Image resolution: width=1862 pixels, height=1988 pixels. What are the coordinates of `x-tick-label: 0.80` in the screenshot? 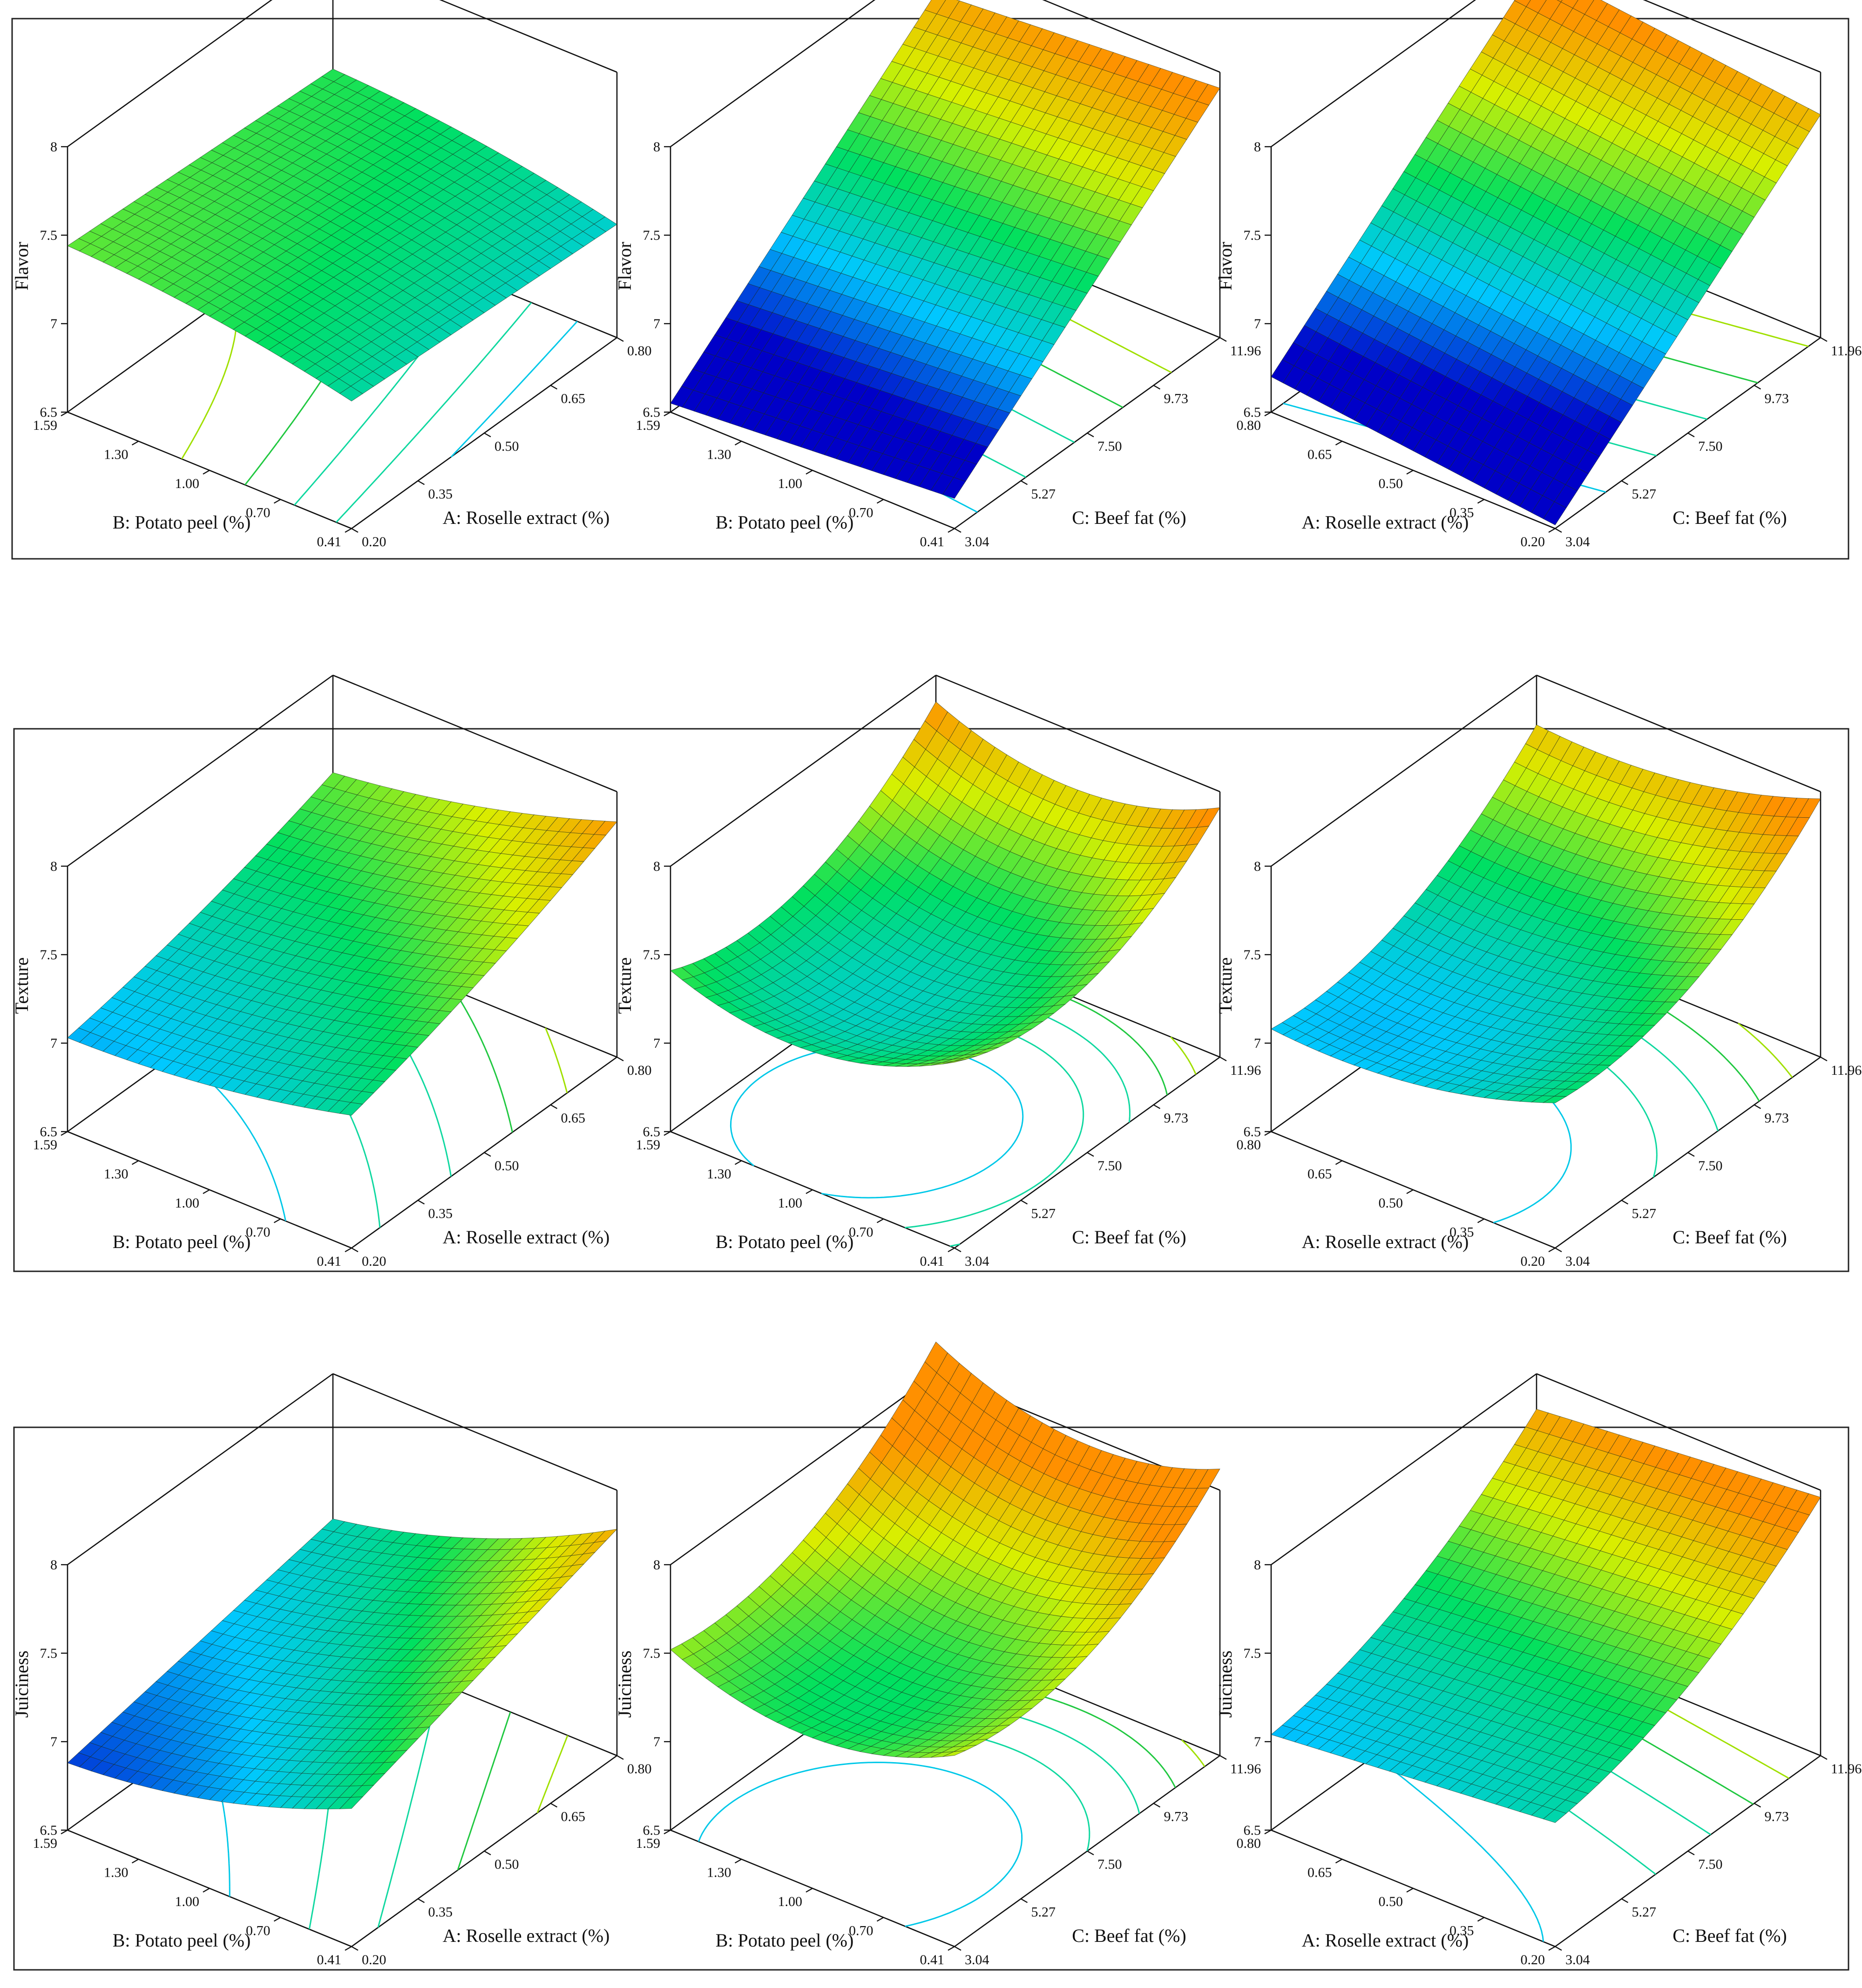 It's located at (1249, 425).